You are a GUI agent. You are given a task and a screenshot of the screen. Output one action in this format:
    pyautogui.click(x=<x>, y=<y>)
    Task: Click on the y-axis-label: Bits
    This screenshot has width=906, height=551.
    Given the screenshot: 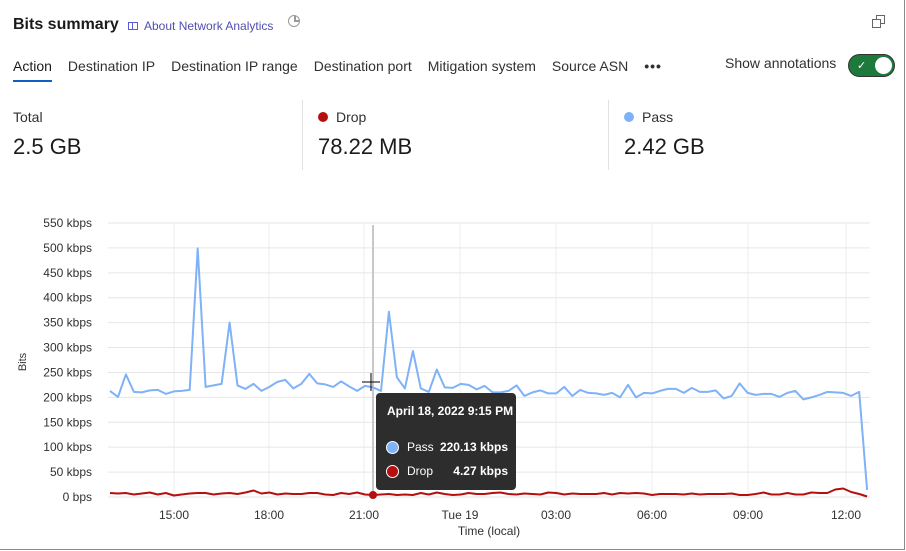 What is the action you would take?
    pyautogui.click(x=23, y=361)
    